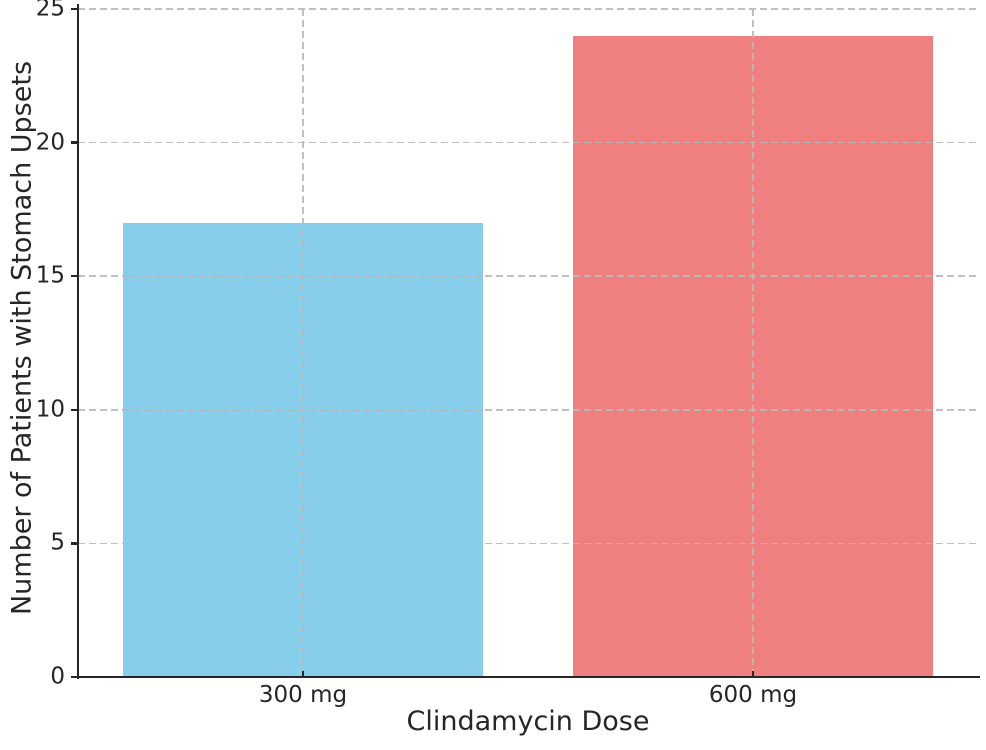 The height and width of the screenshot is (750, 986). What do you see at coordinates (50, 11) in the screenshot?
I see `y-tick-label-25: 25` at bounding box center [50, 11].